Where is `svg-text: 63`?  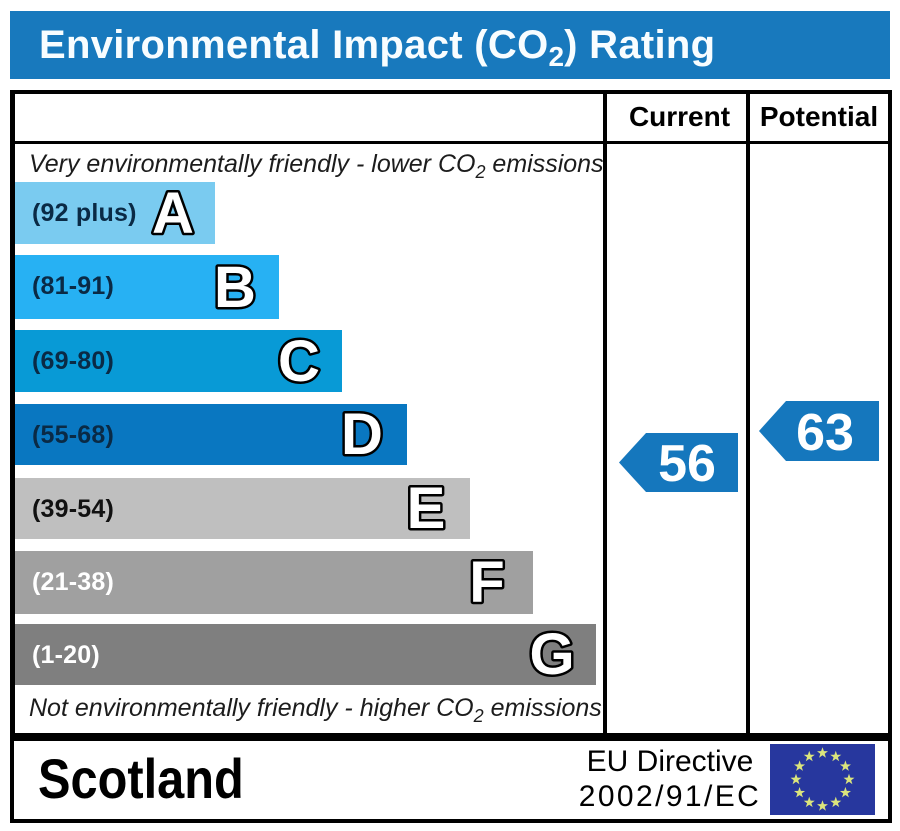
svg-text: 63 is located at coordinates (825, 432).